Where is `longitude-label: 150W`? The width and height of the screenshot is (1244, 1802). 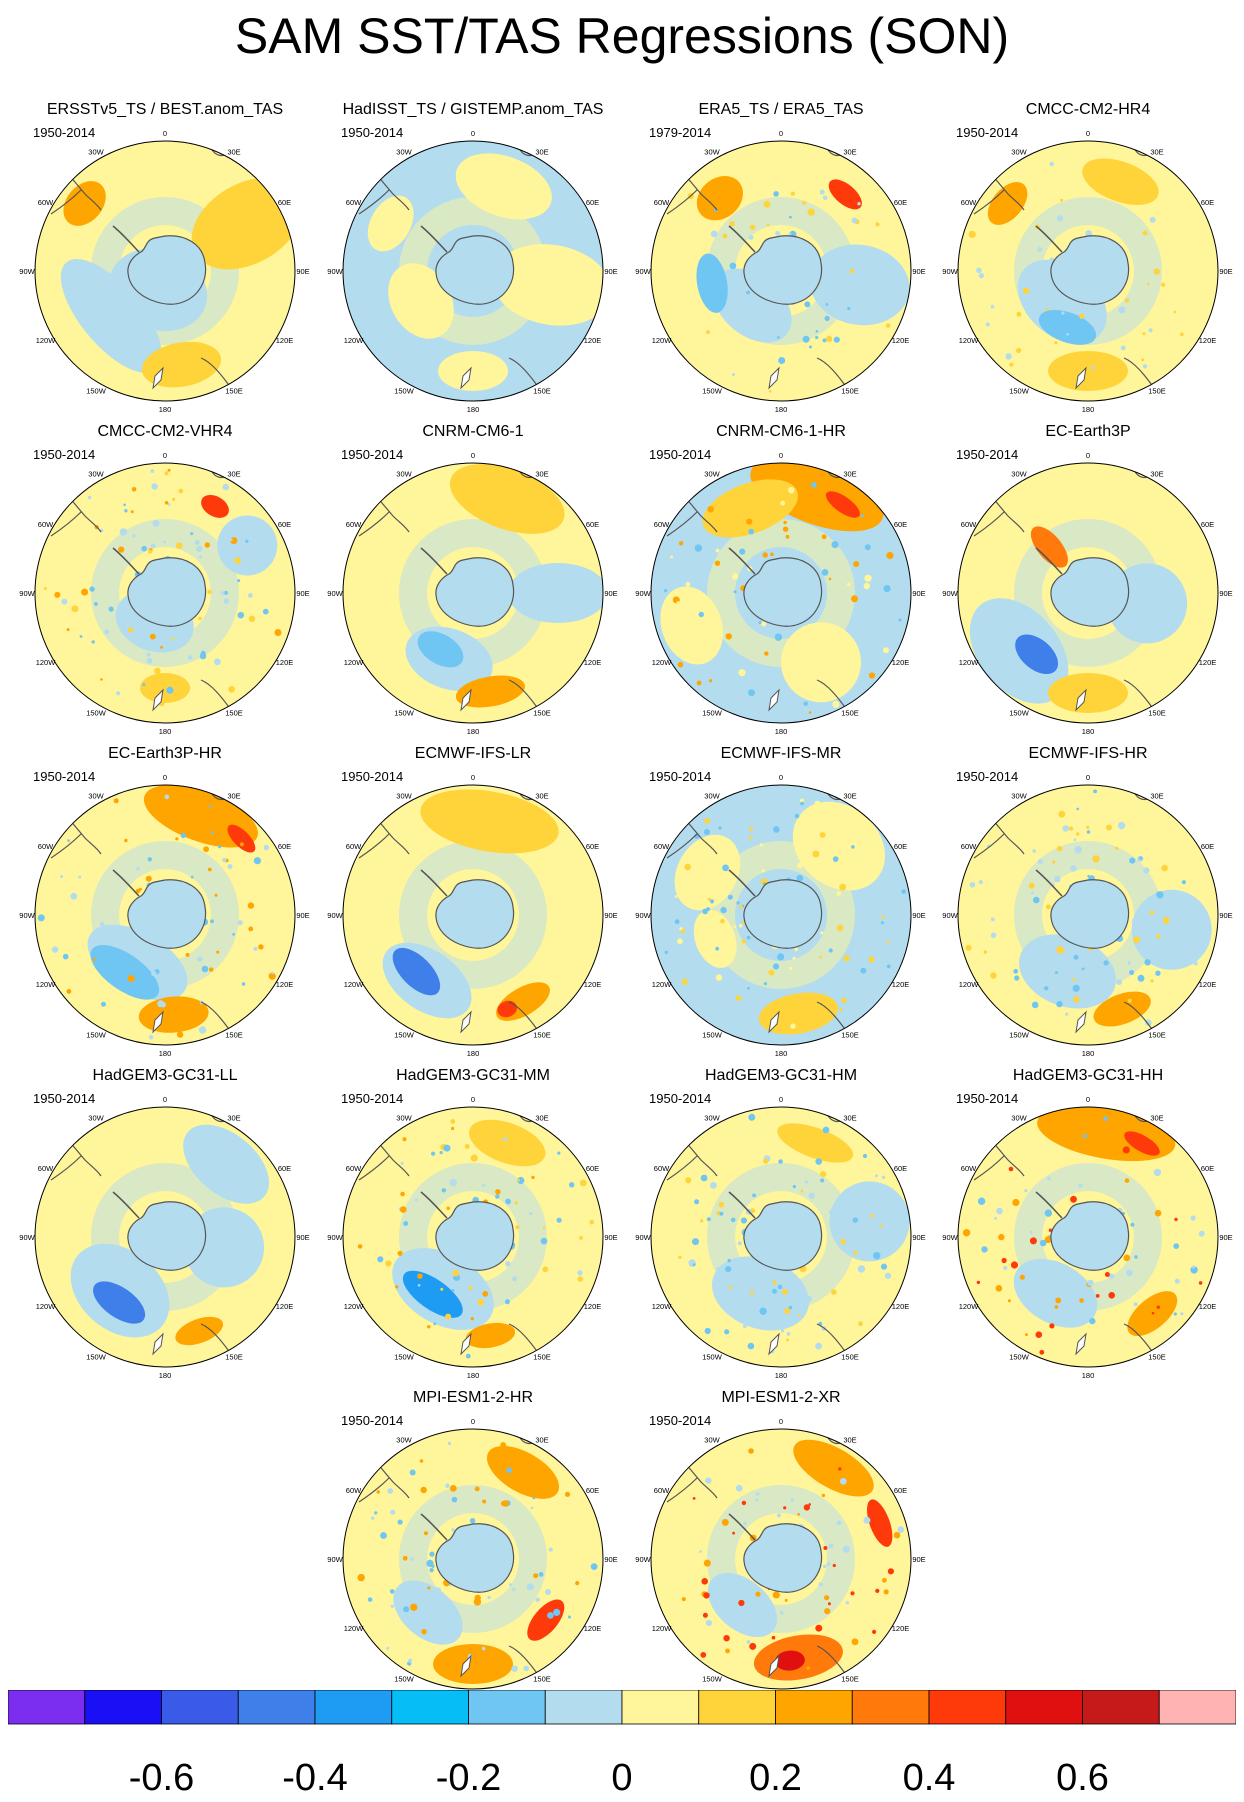
longitude-label: 150W is located at coordinates (1019, 391).